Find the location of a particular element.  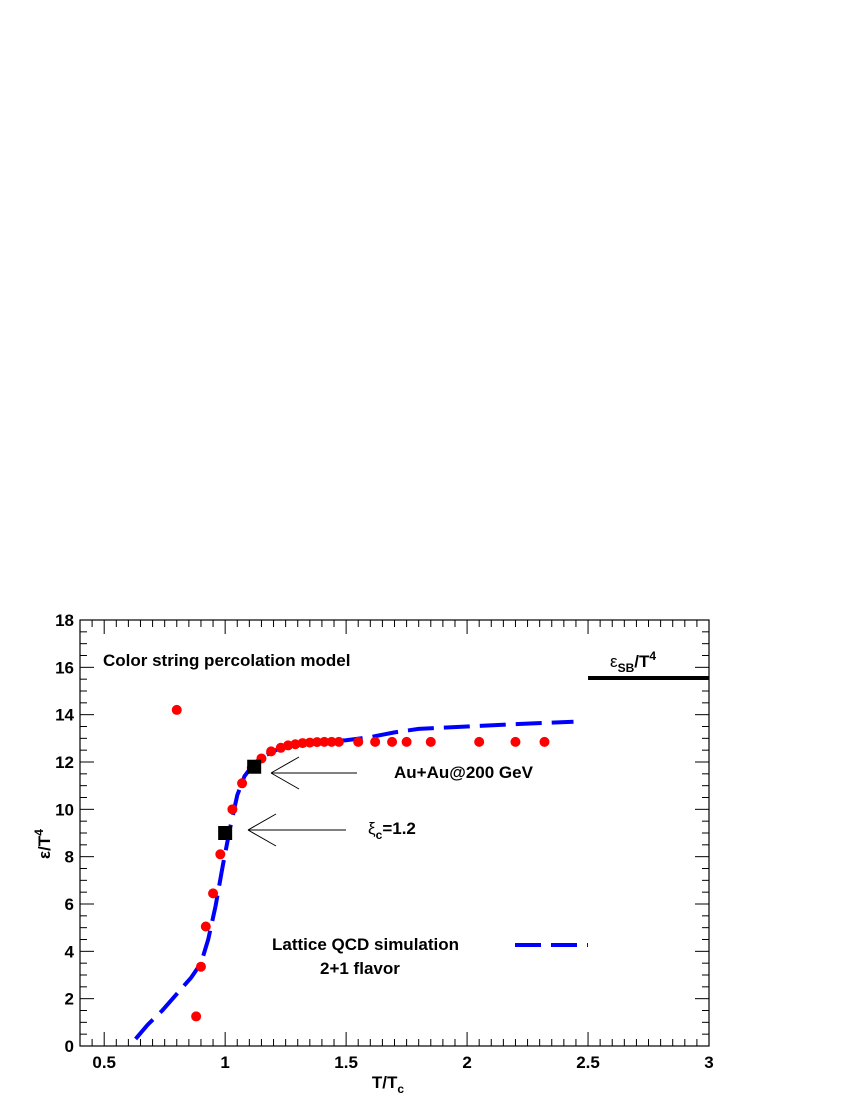

x-axis-title-main: T/T is located at coordinates (385, 1082).